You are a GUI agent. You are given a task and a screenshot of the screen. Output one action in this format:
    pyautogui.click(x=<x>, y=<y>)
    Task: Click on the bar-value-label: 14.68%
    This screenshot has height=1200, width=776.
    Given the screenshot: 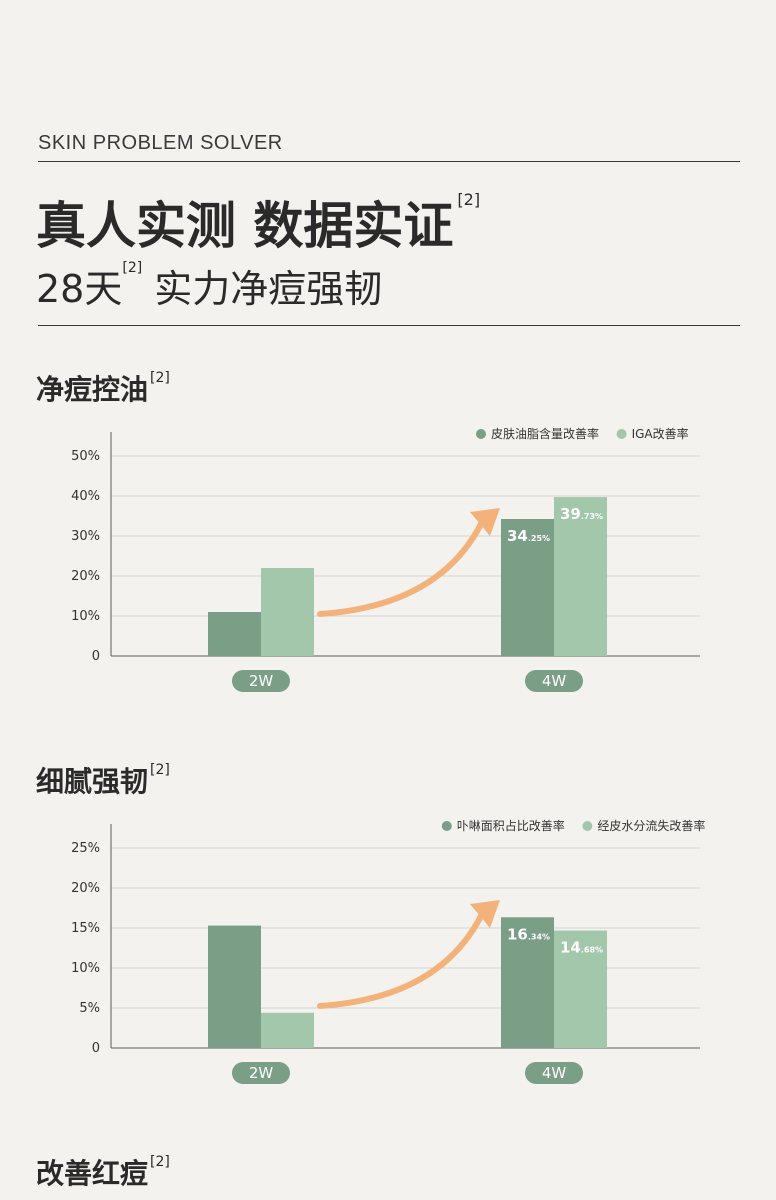 What is the action you would take?
    pyautogui.click(x=581, y=948)
    